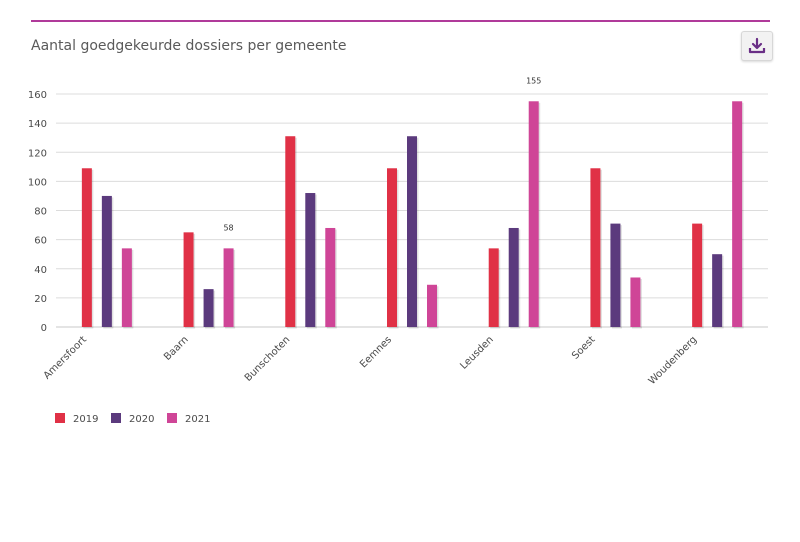 The image size is (800, 542). Describe the element at coordinates (476, 352) in the screenshot. I see `x-tick-label: Leusden` at that location.